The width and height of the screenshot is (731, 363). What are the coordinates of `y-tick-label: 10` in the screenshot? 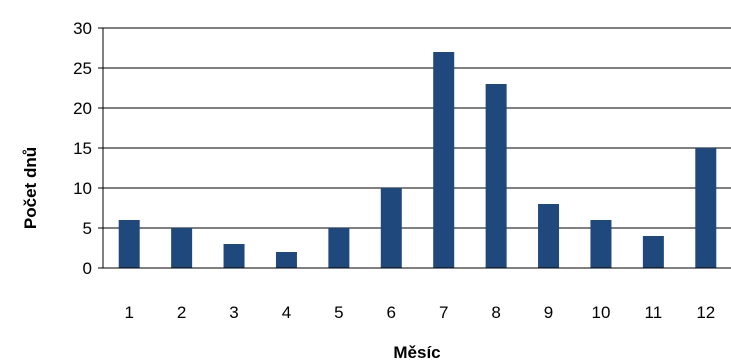 It's located at (82, 188).